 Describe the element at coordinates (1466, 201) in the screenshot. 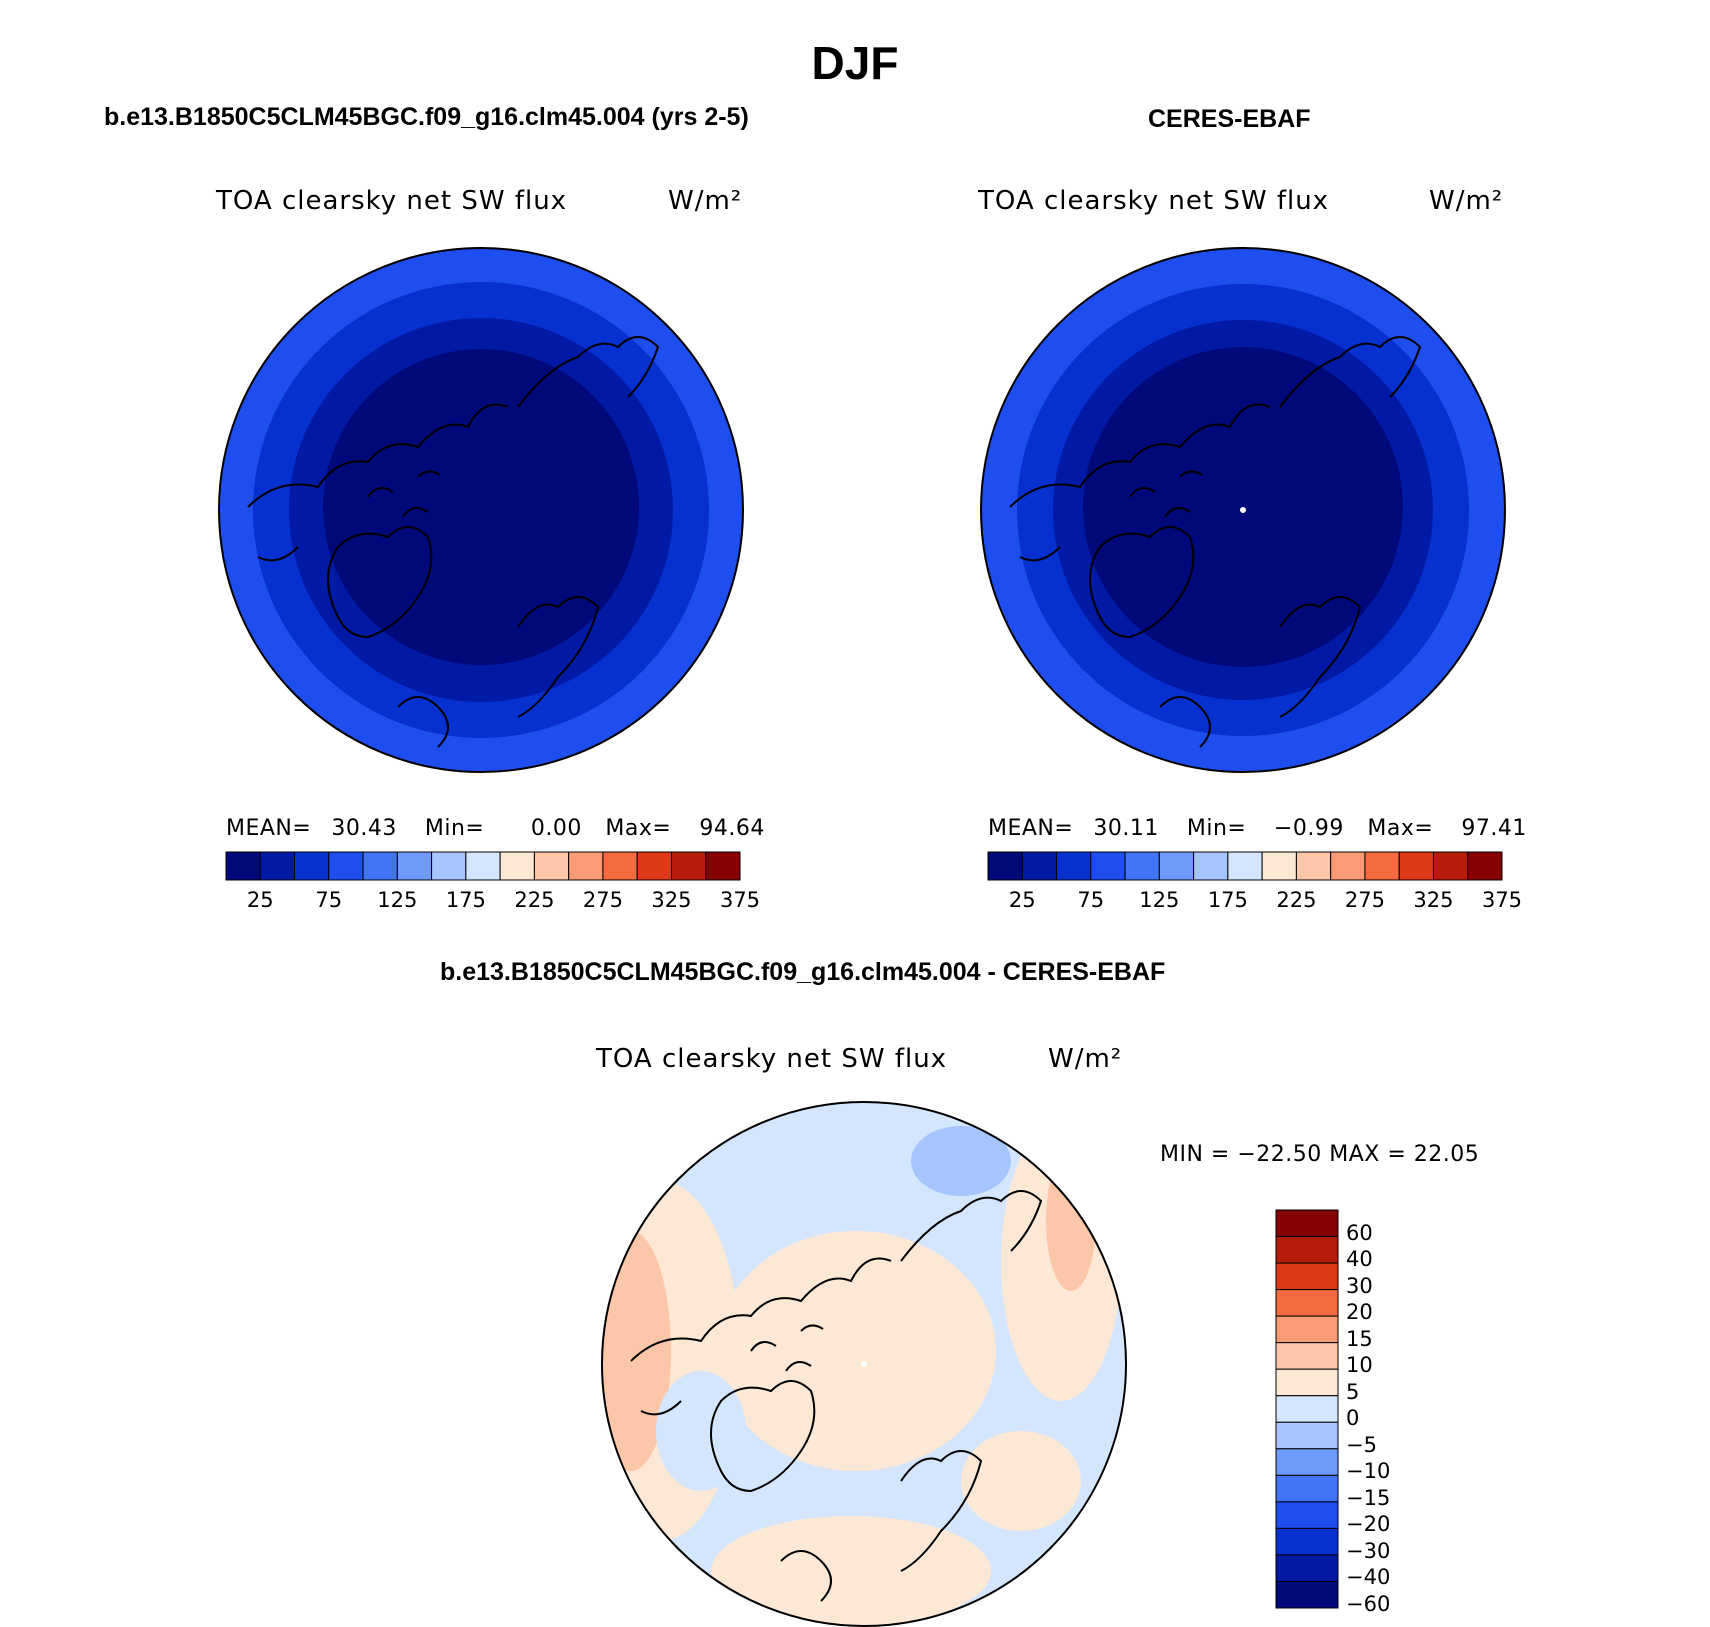

I see `obs-units-label: W/m²` at that location.